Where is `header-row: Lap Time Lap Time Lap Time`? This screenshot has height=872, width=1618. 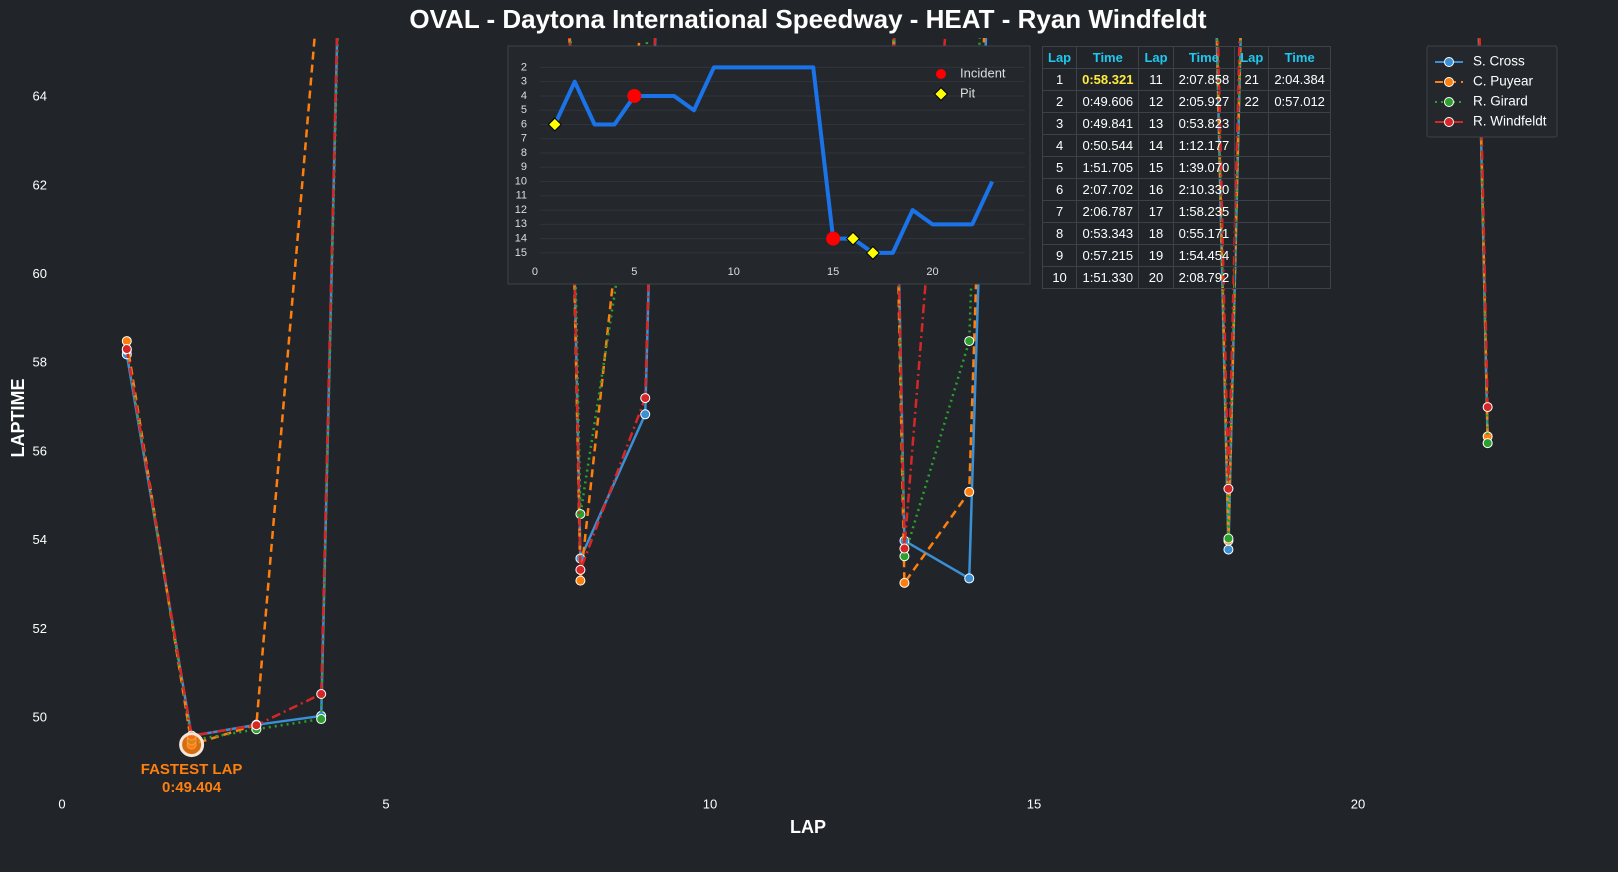 header-row: Lap Time Lap Time Lap Time is located at coordinates (1186, 57).